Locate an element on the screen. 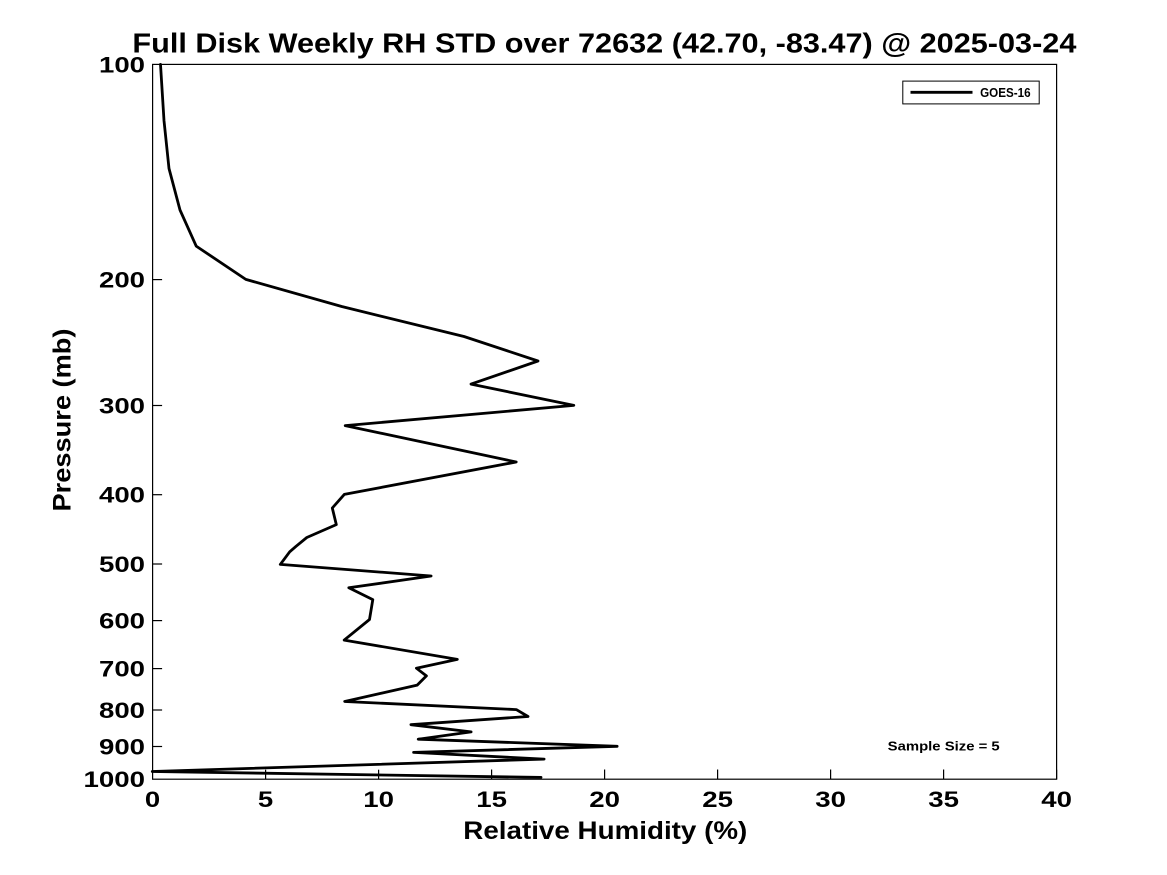 This screenshot has width=1167, height=875. svg-text: 400 is located at coordinates (122, 495).